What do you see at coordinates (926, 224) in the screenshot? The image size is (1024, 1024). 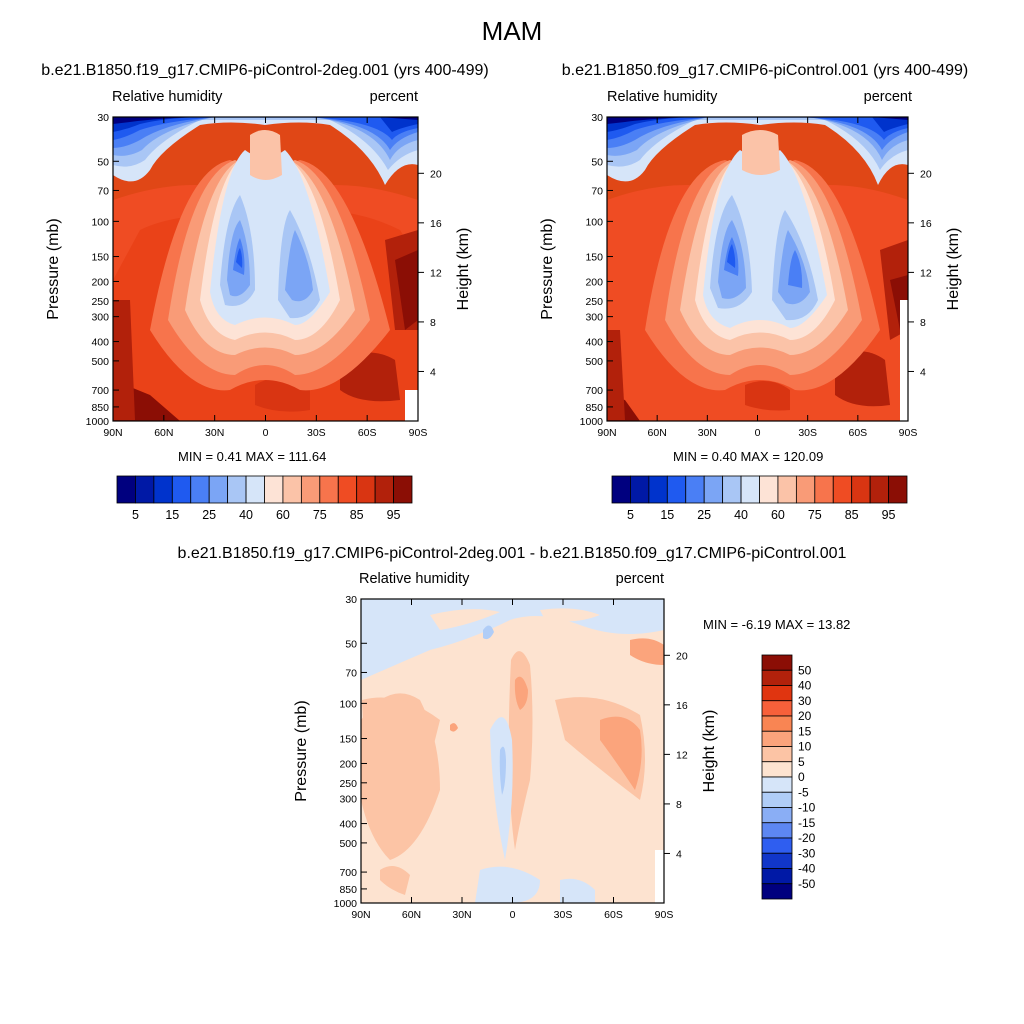 I see `panel-2-y-right-tick-label: 16` at bounding box center [926, 224].